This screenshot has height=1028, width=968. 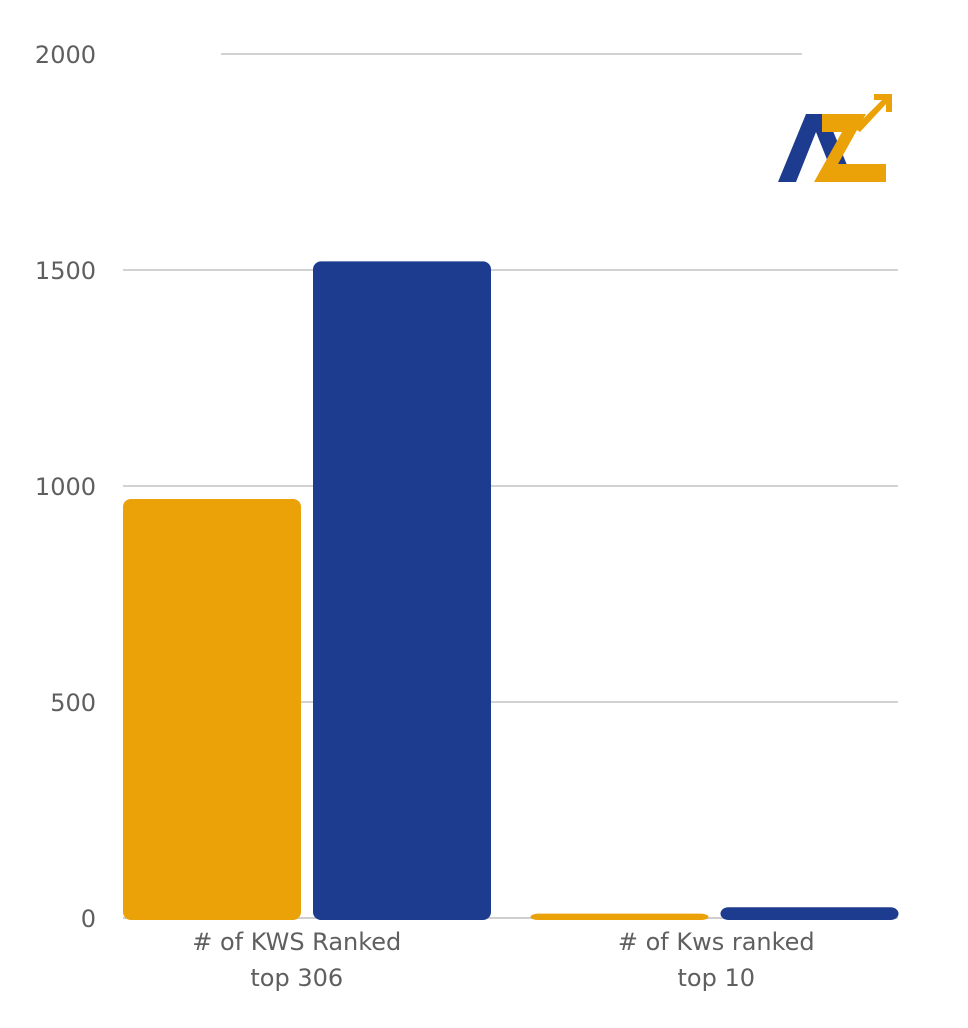 What do you see at coordinates (65, 271) in the screenshot?
I see `y-tick-label: 1500` at bounding box center [65, 271].